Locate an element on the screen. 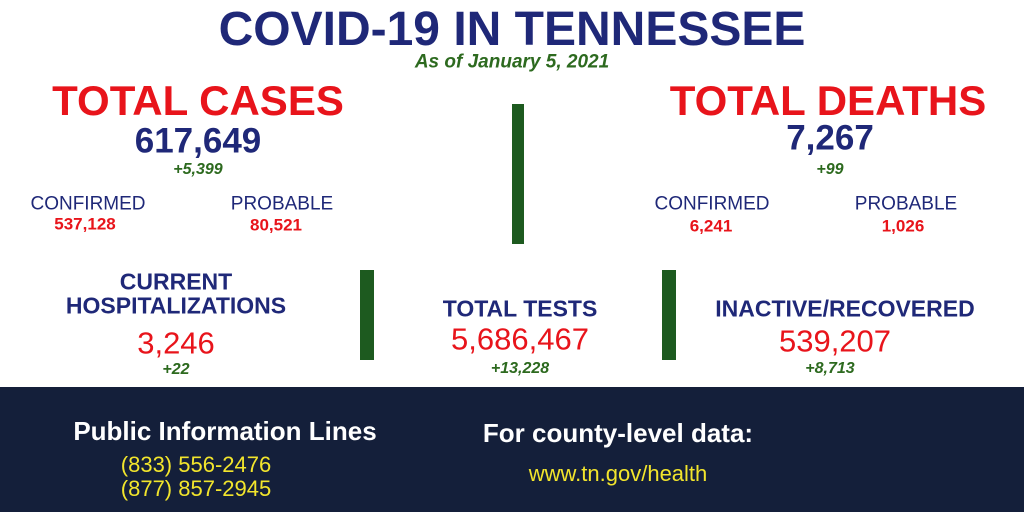 The height and width of the screenshot is (512, 1024). deaths-probable-value: 1,026 is located at coordinates (903, 226).